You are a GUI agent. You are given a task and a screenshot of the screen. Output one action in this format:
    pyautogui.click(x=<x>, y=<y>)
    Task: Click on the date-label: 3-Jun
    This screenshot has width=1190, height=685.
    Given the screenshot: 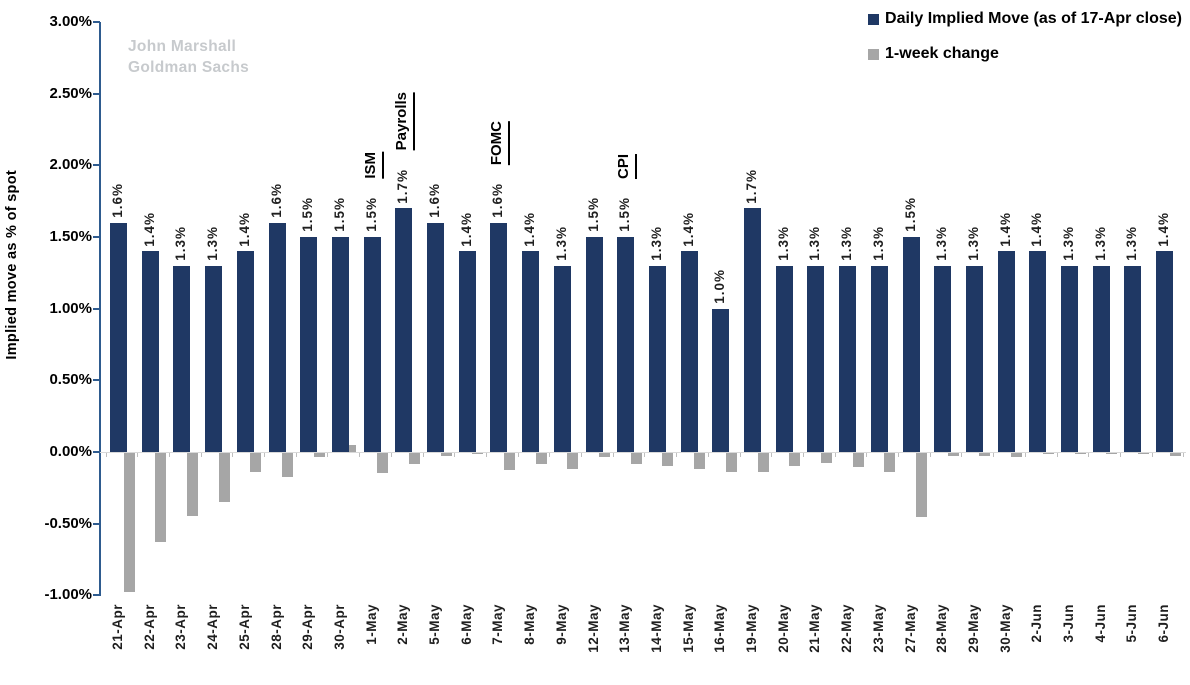 What is the action you would take?
    pyautogui.click(x=1068, y=623)
    